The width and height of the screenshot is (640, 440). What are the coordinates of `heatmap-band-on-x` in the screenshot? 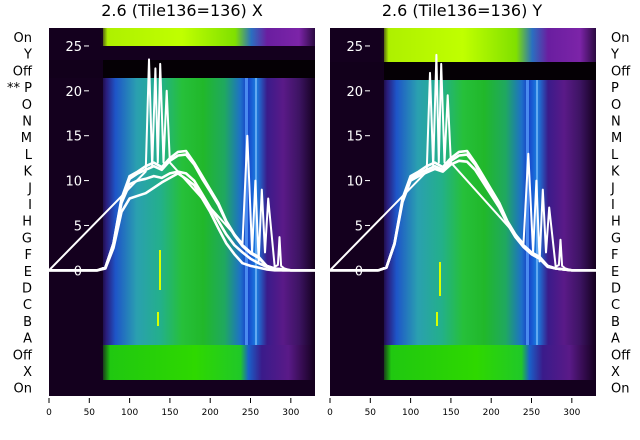 It's located at (182, 388).